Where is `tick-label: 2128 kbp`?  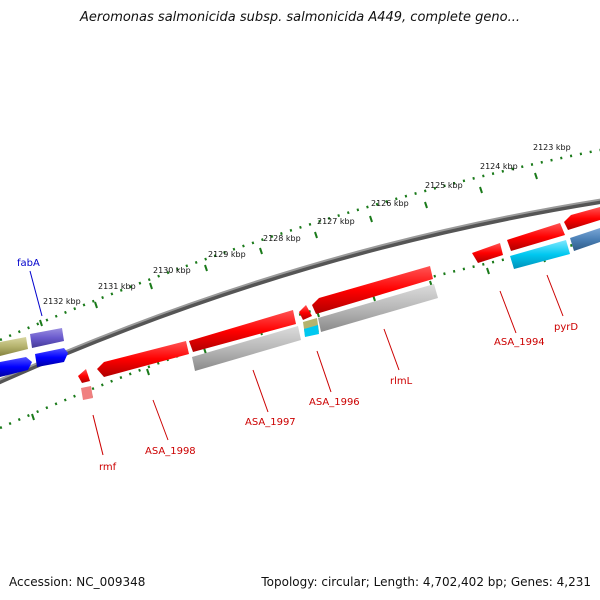
tick-label: 2128 kbp is located at coordinates (282, 238).